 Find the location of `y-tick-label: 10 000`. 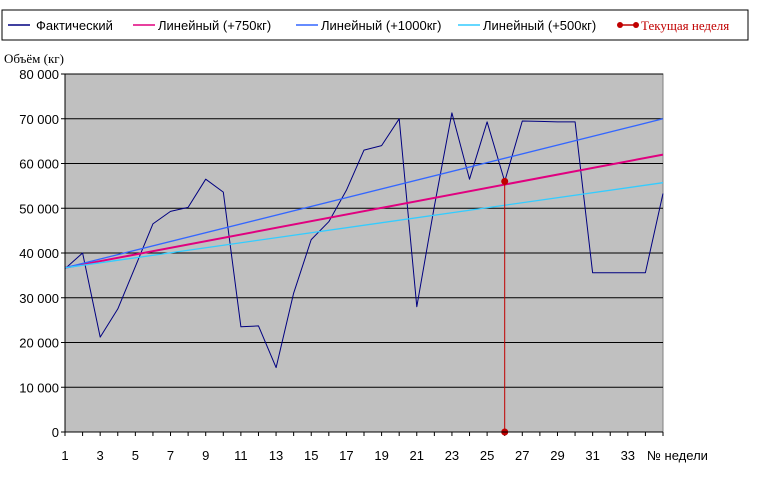

y-tick-label: 10 000 is located at coordinates (39, 387).